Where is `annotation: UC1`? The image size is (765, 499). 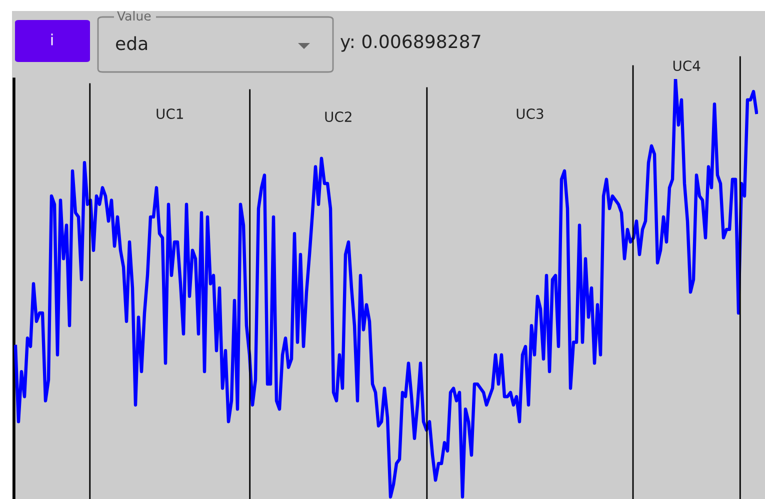
annotation: UC1 is located at coordinates (169, 114).